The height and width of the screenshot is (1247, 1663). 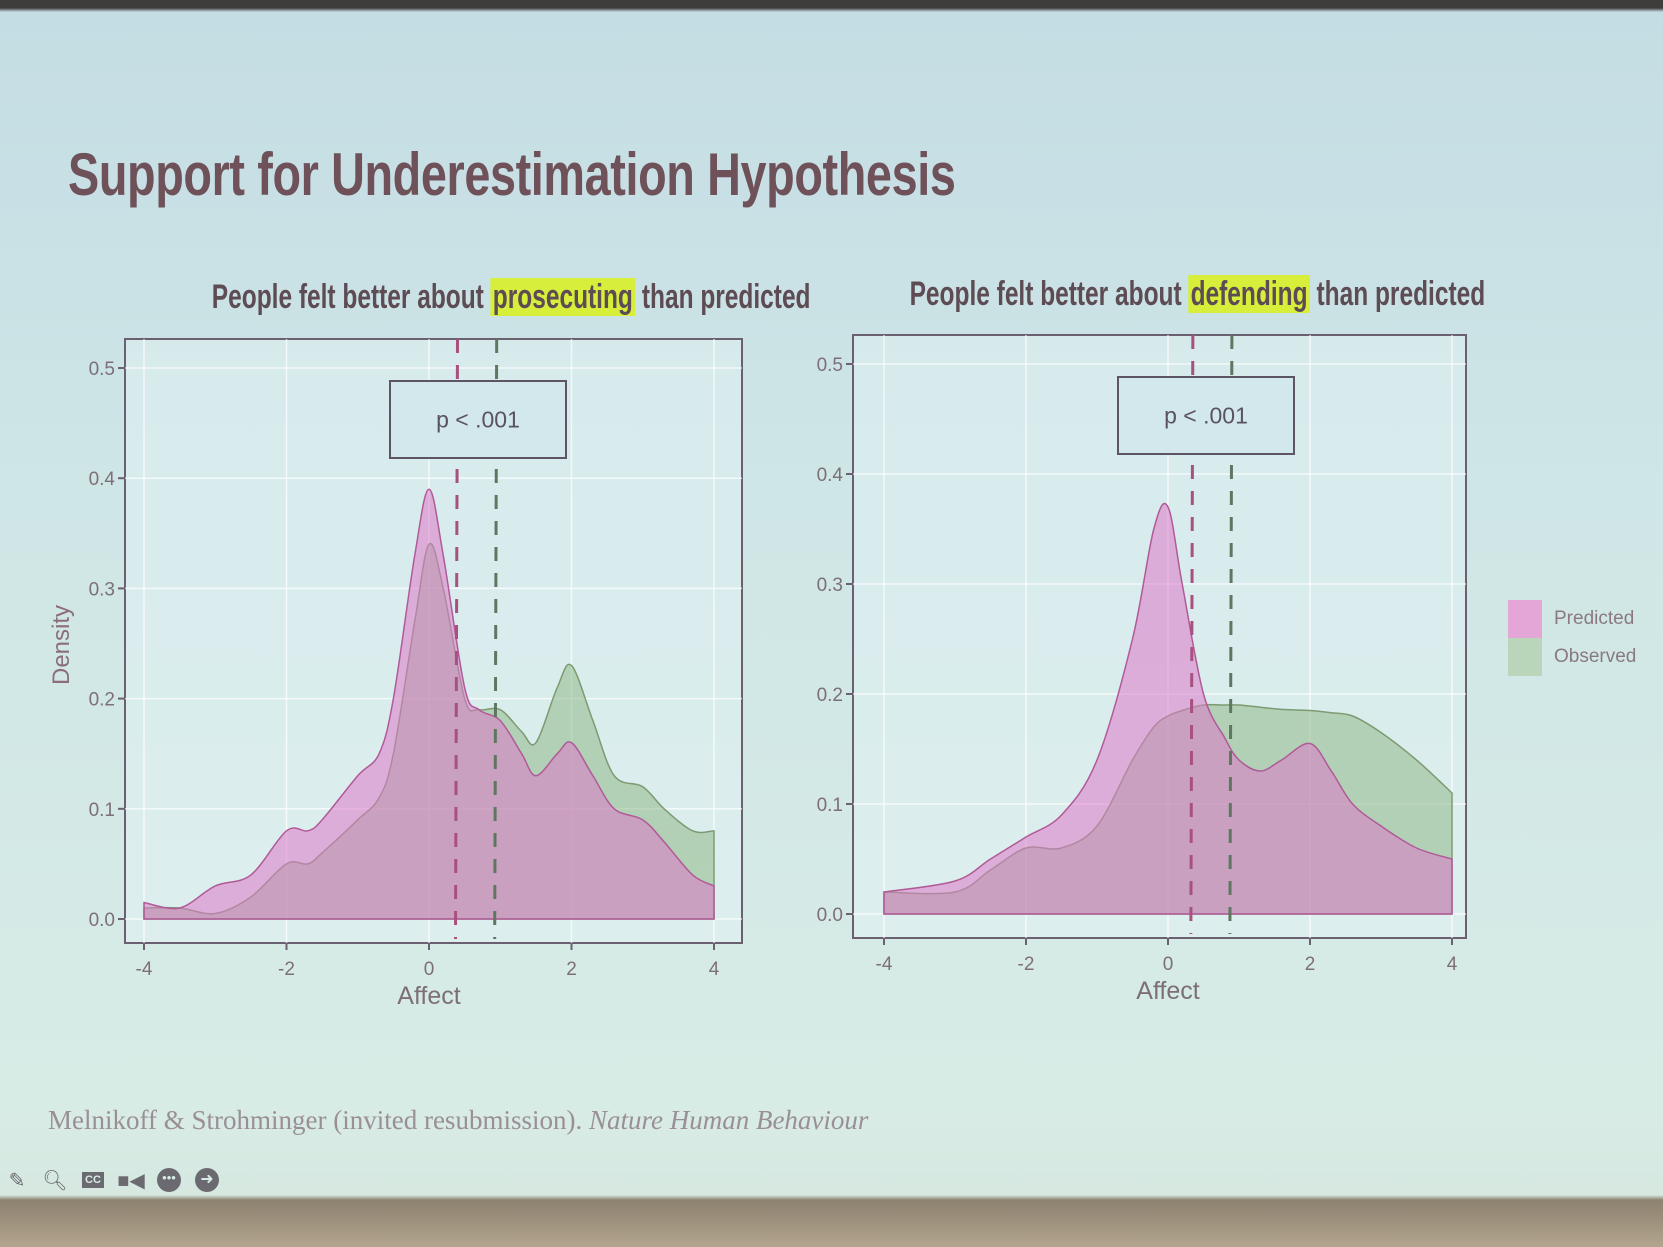 I want to click on subtitle-highlight: defending, so click(x=1249, y=294).